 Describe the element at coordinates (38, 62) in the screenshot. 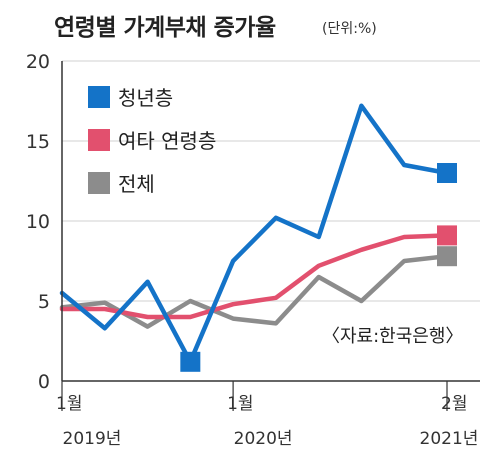

I see `y-tick-label: 20` at that location.